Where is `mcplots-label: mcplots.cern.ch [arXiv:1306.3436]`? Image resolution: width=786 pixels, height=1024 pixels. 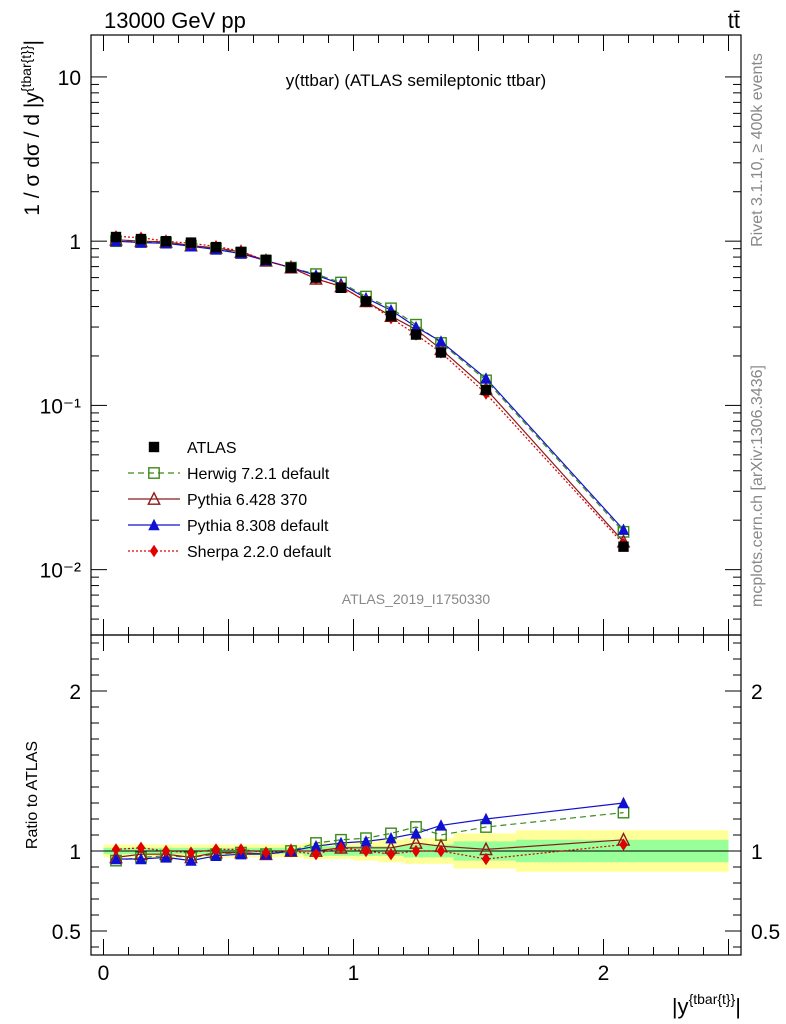
mcplots-label: mcplots.cern.ch [arXiv:1306.3436] is located at coordinates (757, 486).